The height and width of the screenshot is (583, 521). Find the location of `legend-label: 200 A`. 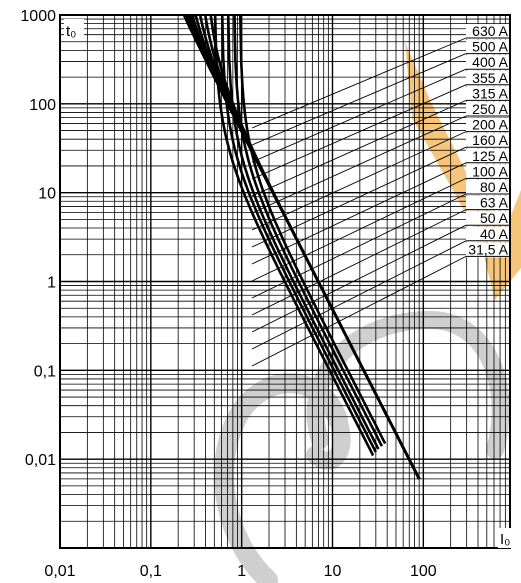

legend-label: 200 A is located at coordinates (490, 125).